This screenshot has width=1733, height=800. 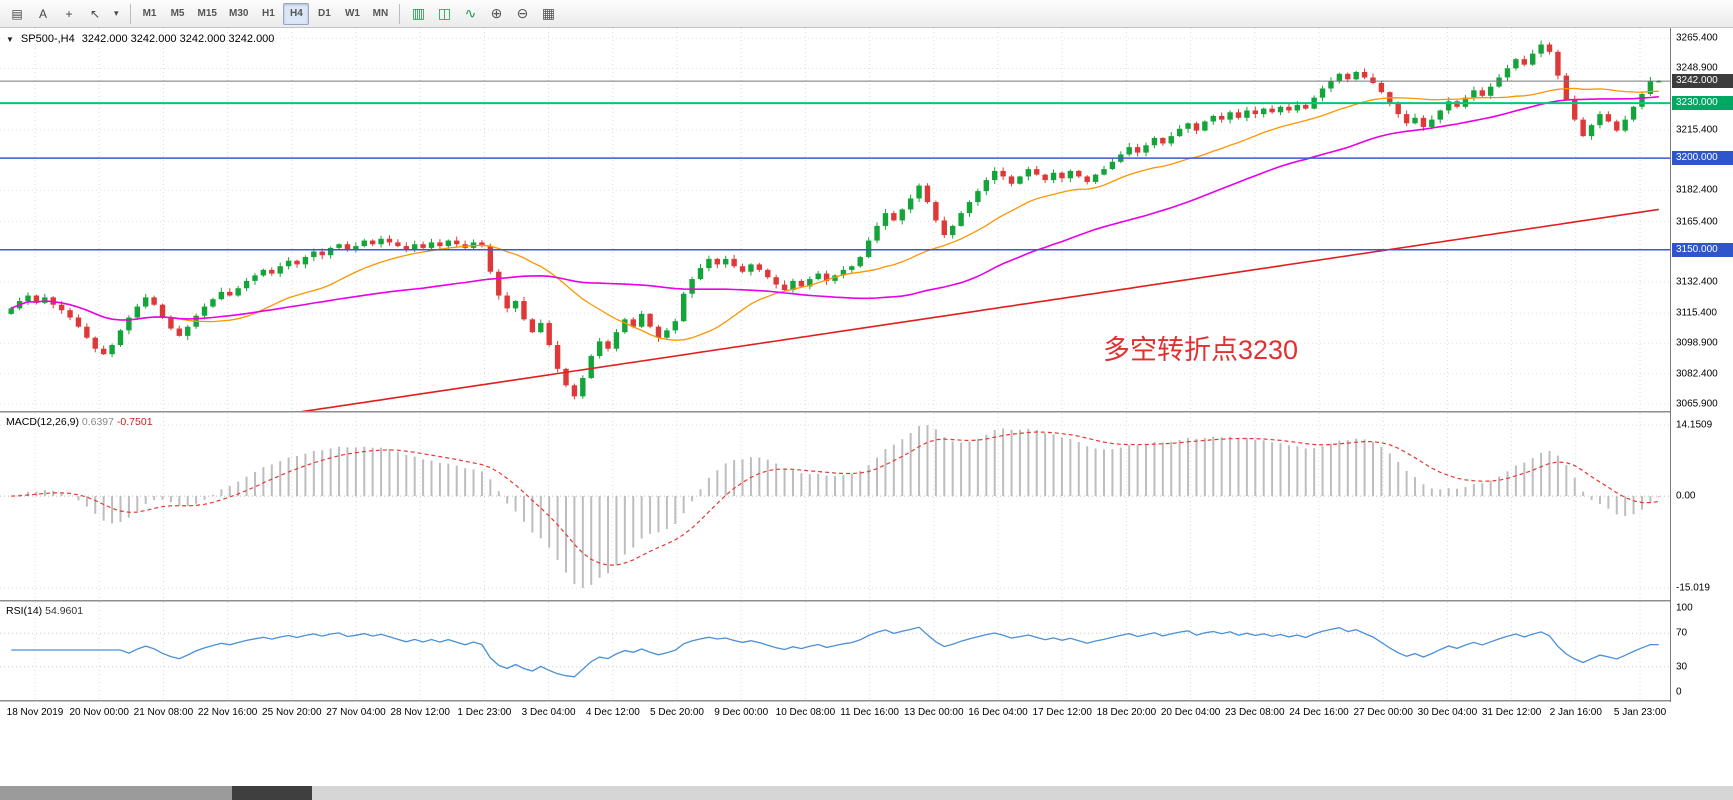 What do you see at coordinates (1702, 249) in the screenshot?
I see `price-line-badge: 3150.000` at bounding box center [1702, 249].